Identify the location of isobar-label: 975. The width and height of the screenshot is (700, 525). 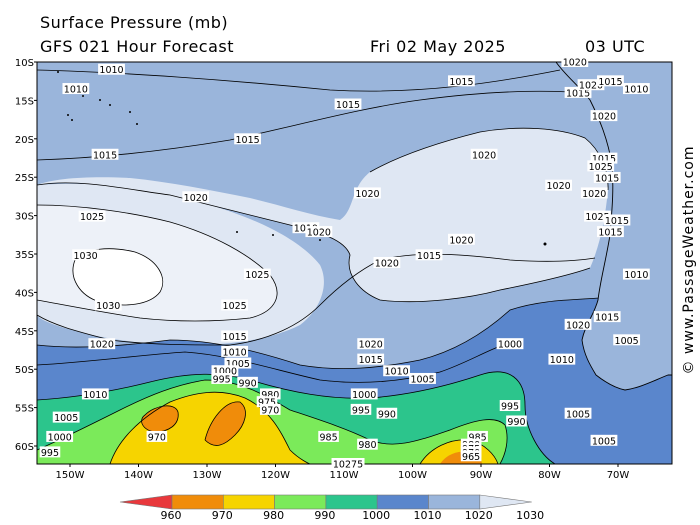
(267, 402).